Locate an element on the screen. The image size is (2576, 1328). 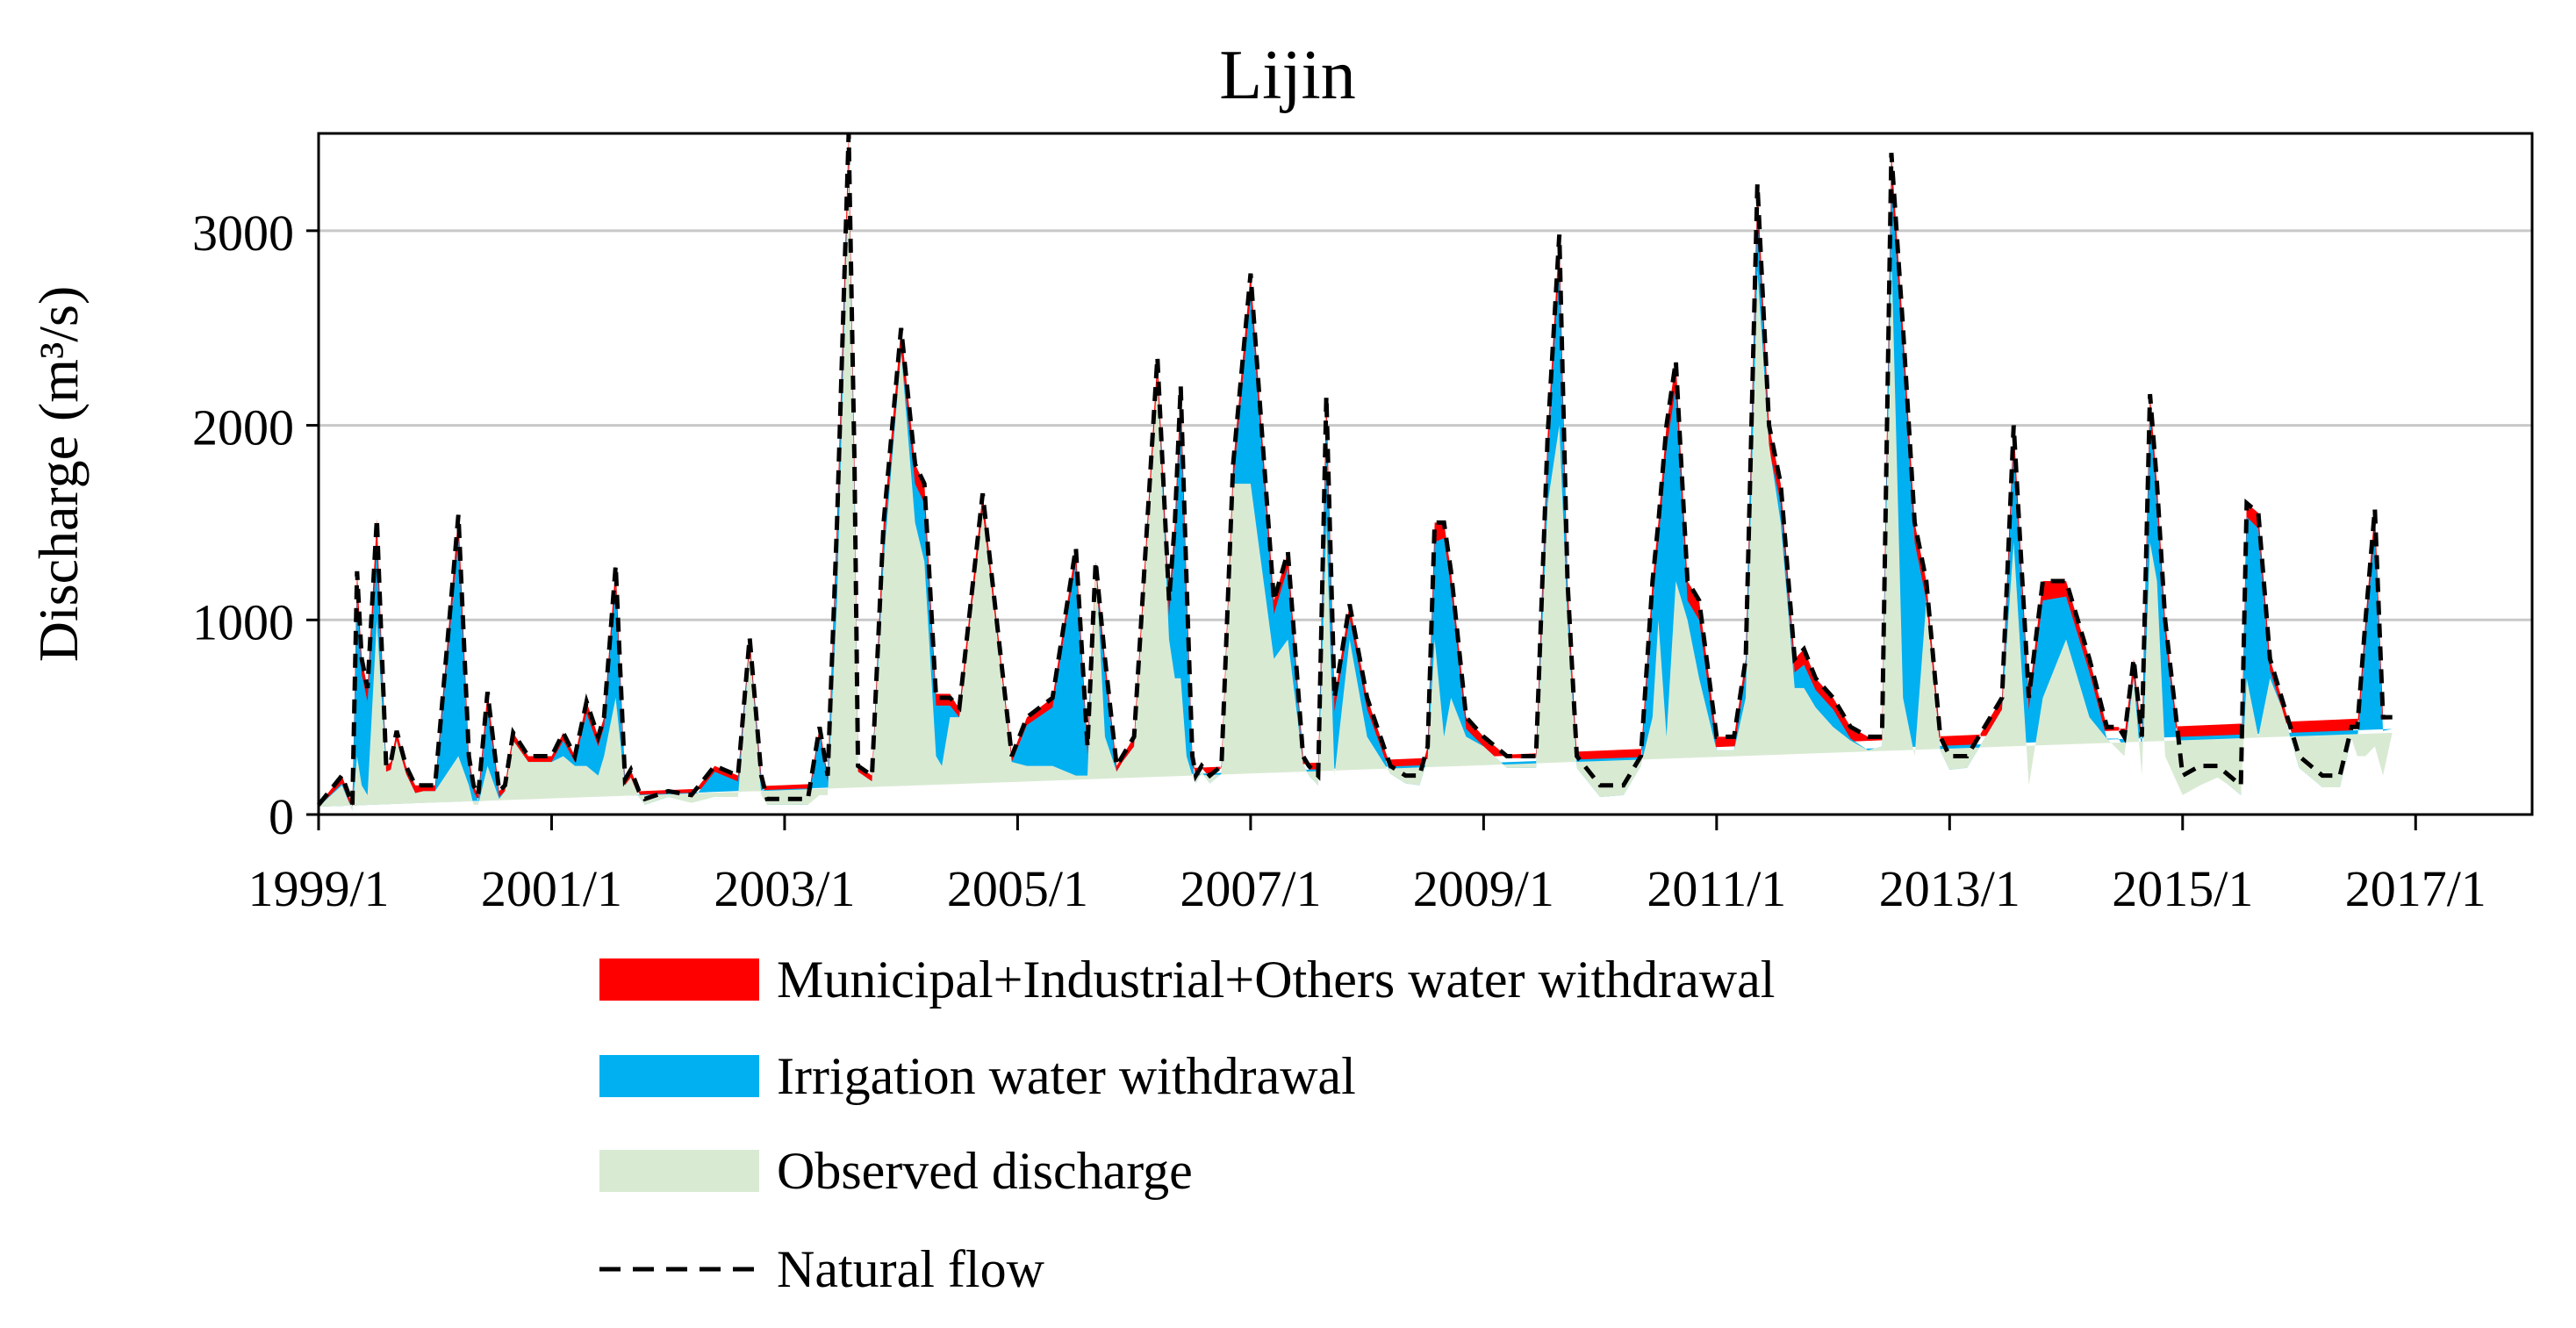
x-tick-label-9: 2017/1 is located at coordinates (2415, 888).